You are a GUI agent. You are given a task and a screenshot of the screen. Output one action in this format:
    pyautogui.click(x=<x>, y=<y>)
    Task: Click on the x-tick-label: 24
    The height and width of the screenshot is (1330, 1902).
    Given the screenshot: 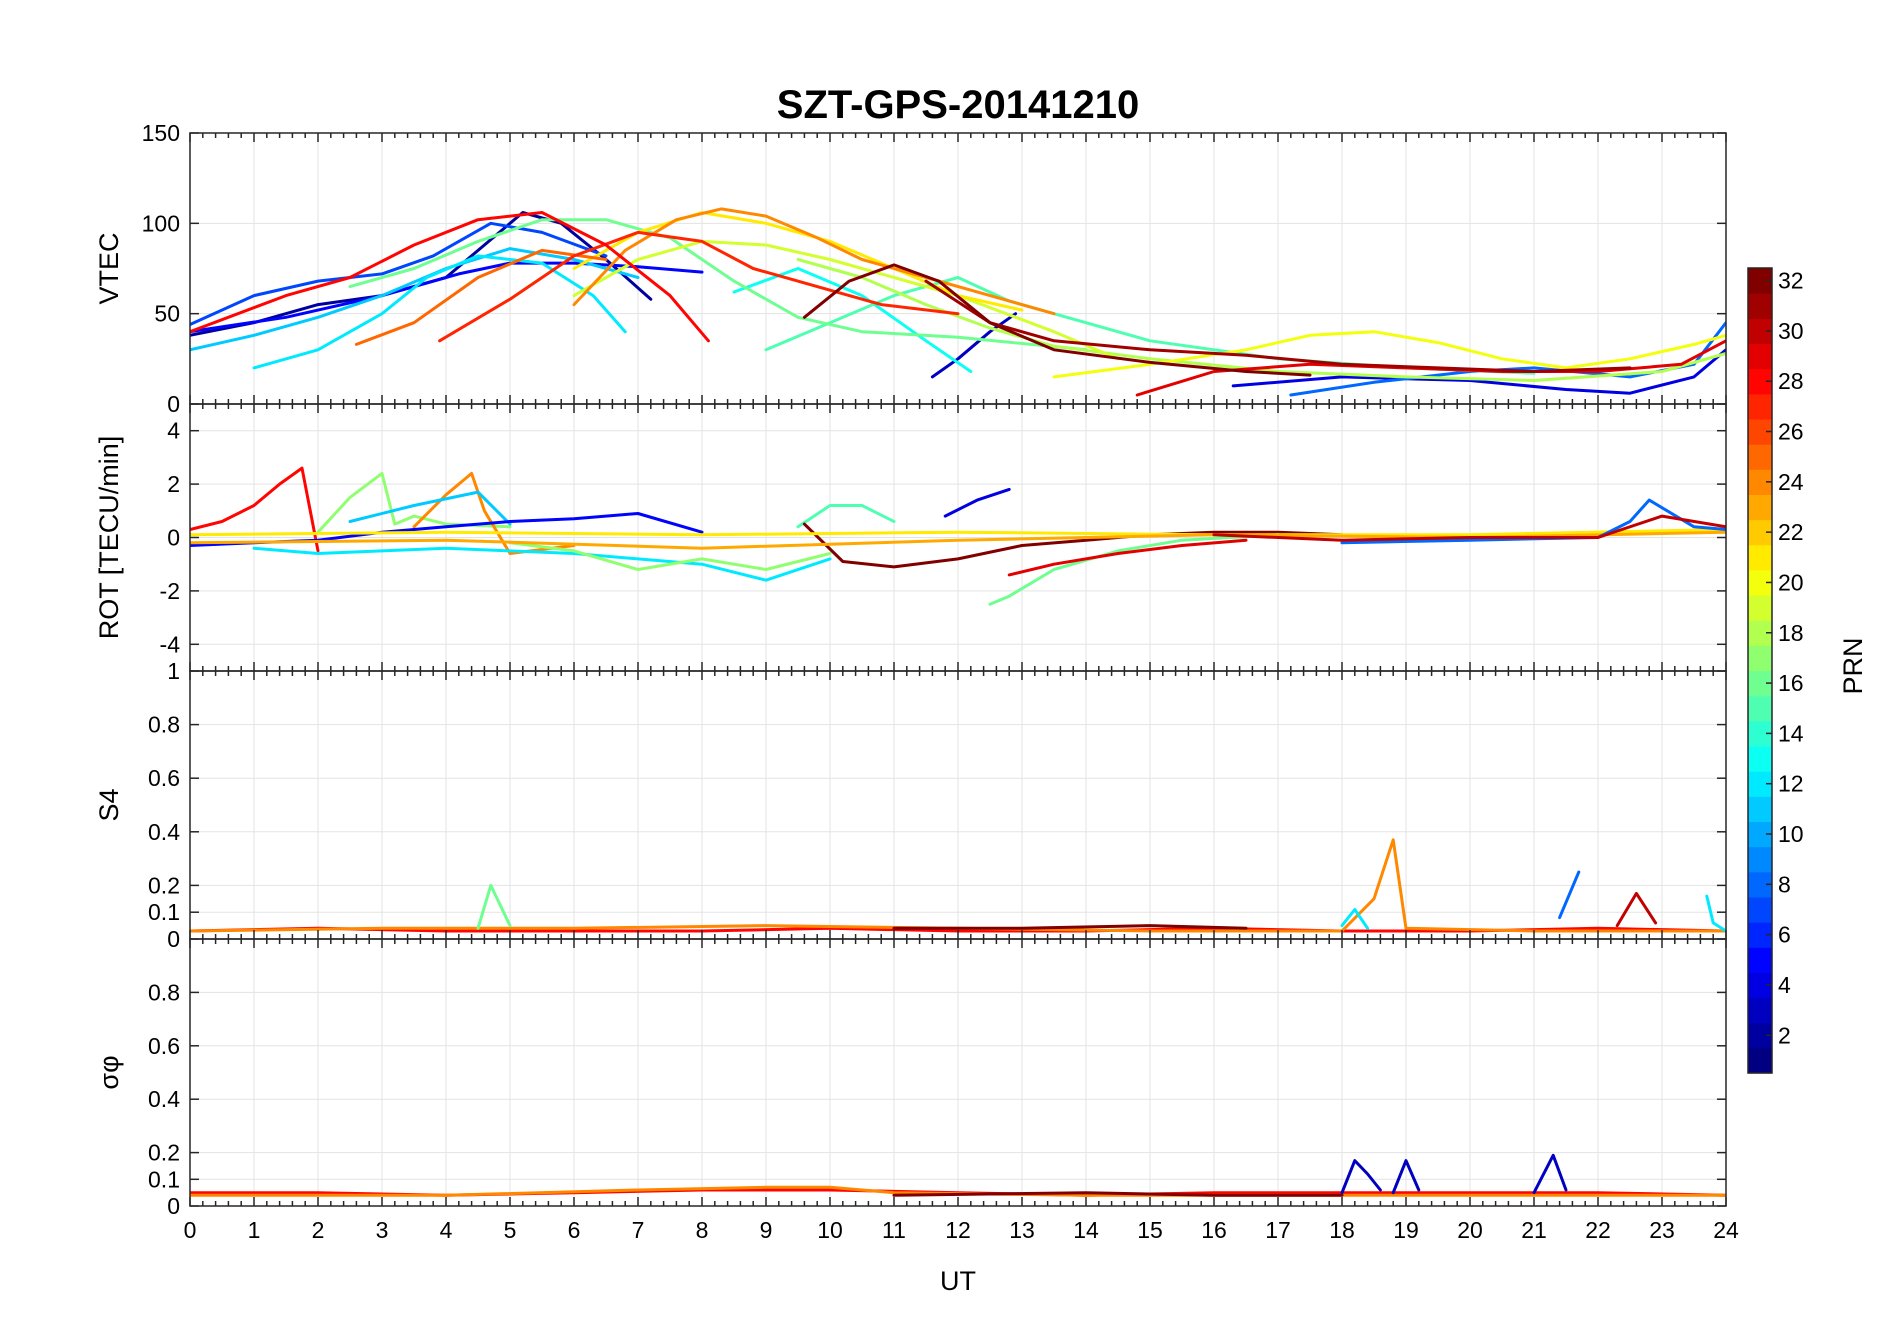 What is the action you would take?
    pyautogui.click(x=1726, y=1230)
    